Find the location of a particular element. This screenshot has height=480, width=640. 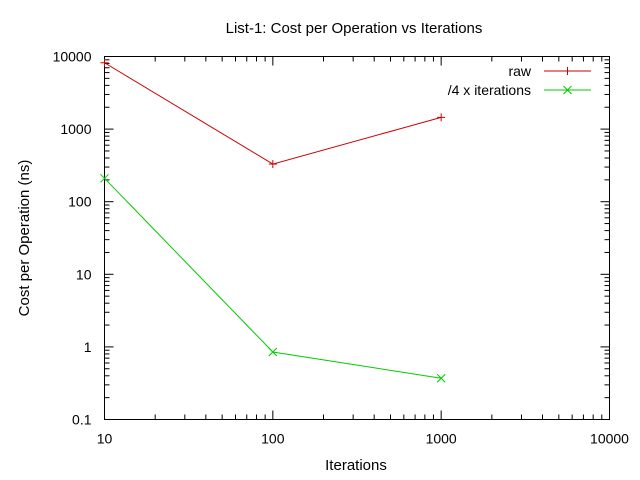

y-tick-label: 1 is located at coordinates (88, 347).